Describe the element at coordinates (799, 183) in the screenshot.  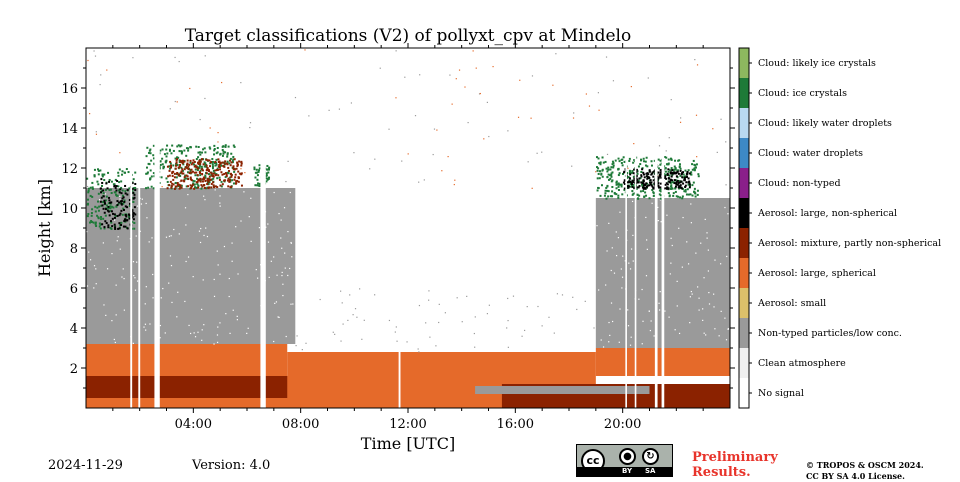
I see `legend-label-7: Cloud: non-typed` at that location.